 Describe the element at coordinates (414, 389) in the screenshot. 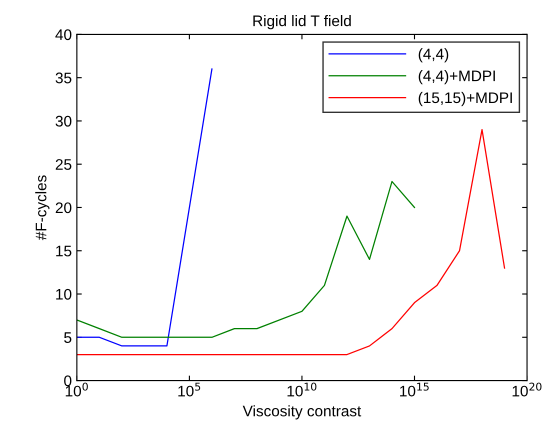

I see `x-tick-label: 10$^{15}$` at that location.